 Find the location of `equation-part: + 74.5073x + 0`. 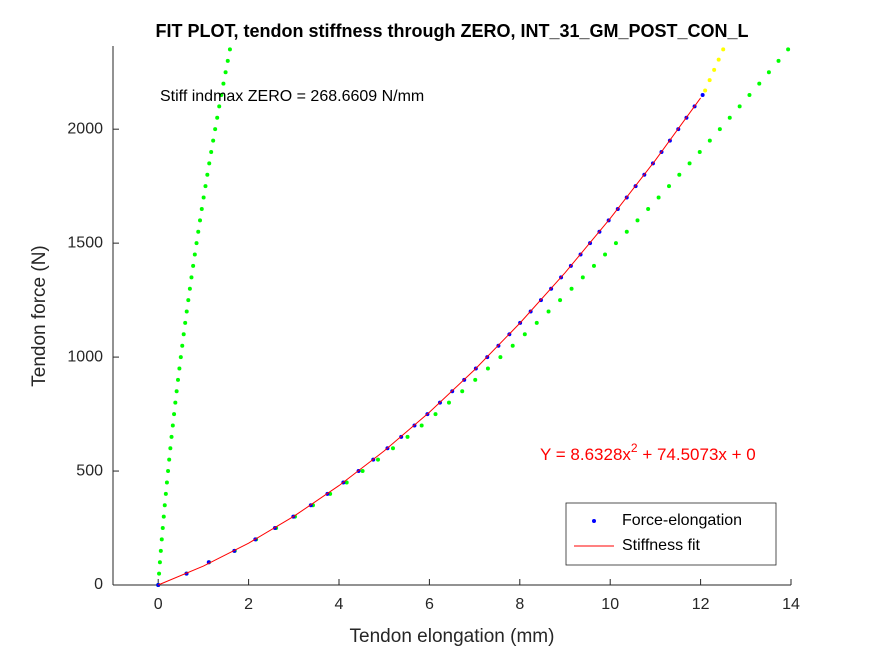

equation-part: + 74.5073x + 0 is located at coordinates (697, 454).